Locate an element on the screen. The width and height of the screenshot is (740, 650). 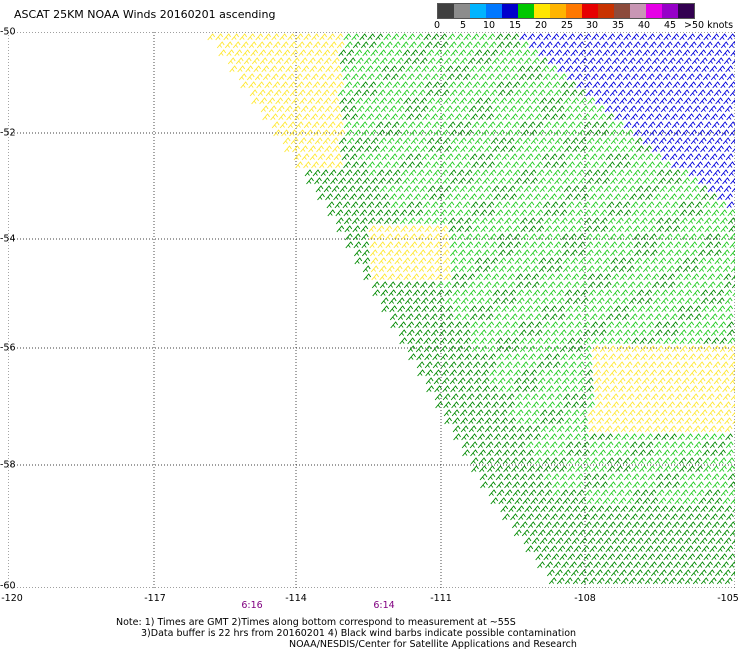
legend-label-20: 20 is located at coordinates (541, 25).